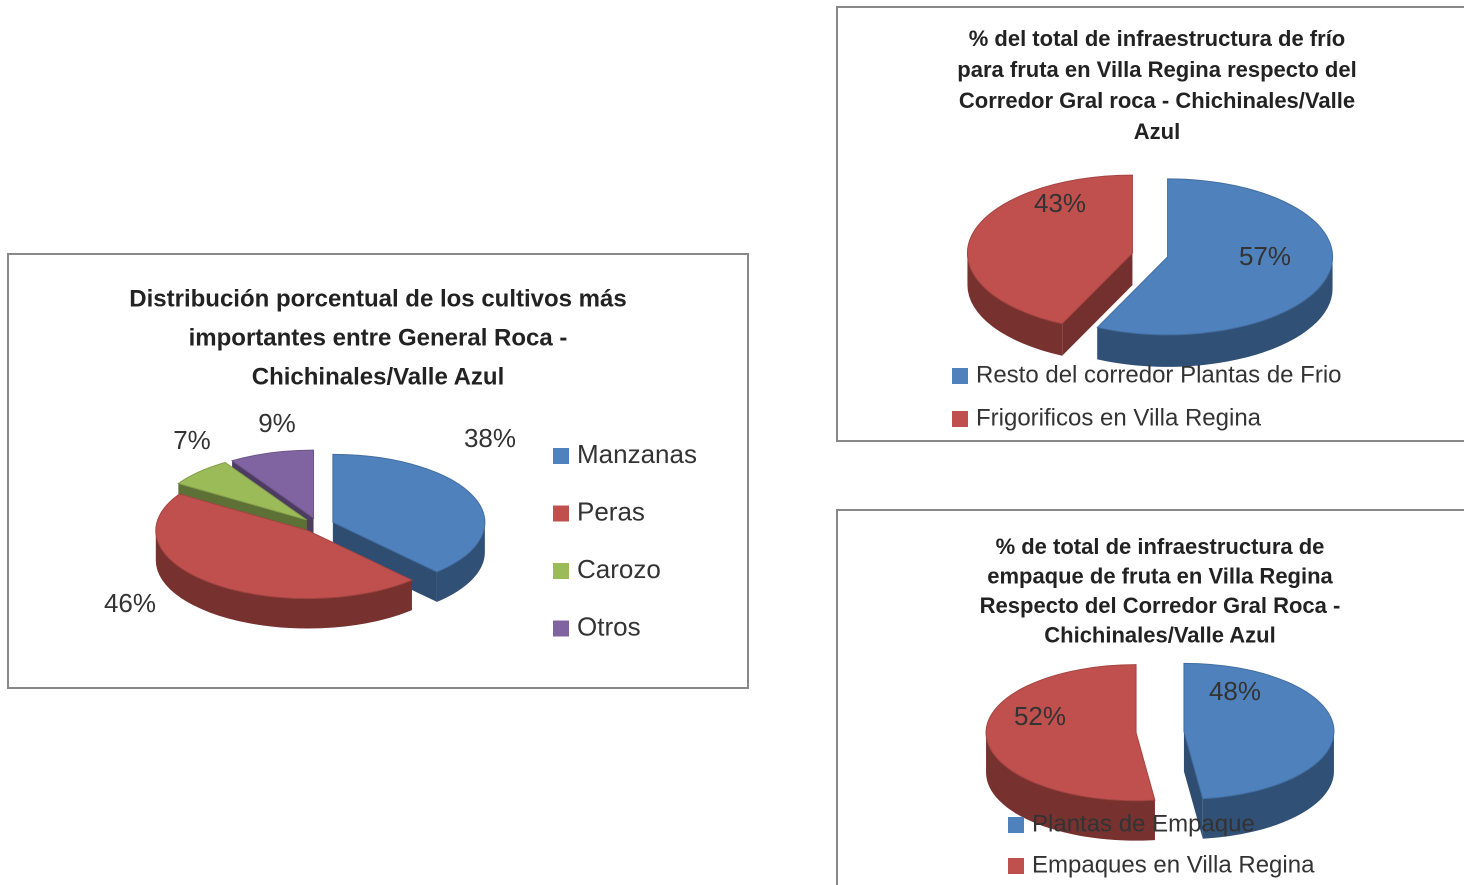 The width and height of the screenshot is (1464, 885). What do you see at coordinates (277, 423) in the screenshot?
I see `data-label: 9%` at bounding box center [277, 423].